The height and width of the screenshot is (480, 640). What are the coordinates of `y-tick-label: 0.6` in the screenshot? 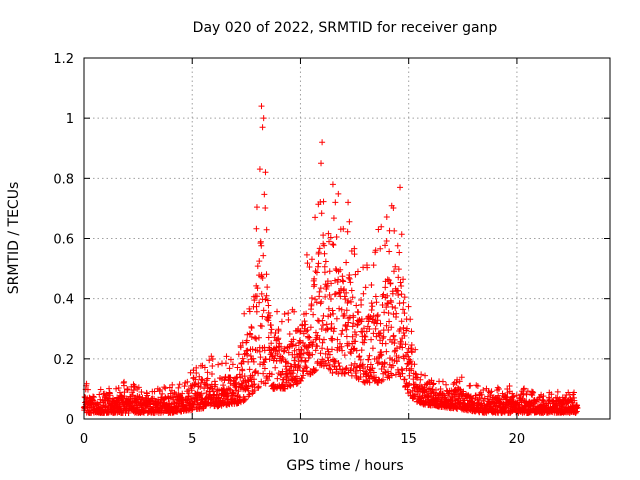 It's located at (63, 240).